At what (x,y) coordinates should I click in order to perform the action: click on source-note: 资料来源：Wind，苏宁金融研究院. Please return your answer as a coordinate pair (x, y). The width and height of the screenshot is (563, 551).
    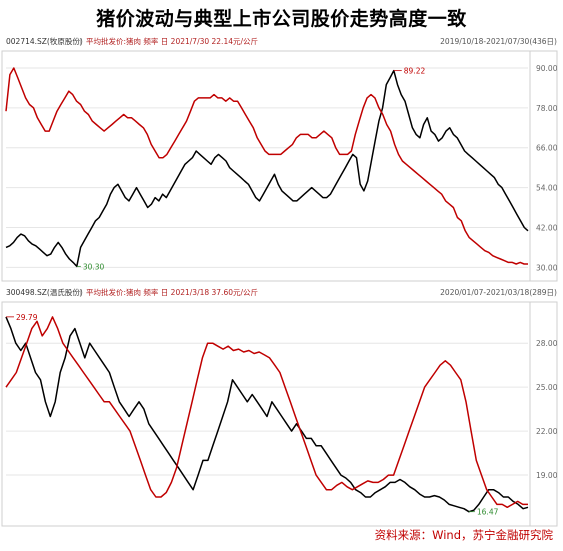
    Looking at the image, I should click on (463, 535).